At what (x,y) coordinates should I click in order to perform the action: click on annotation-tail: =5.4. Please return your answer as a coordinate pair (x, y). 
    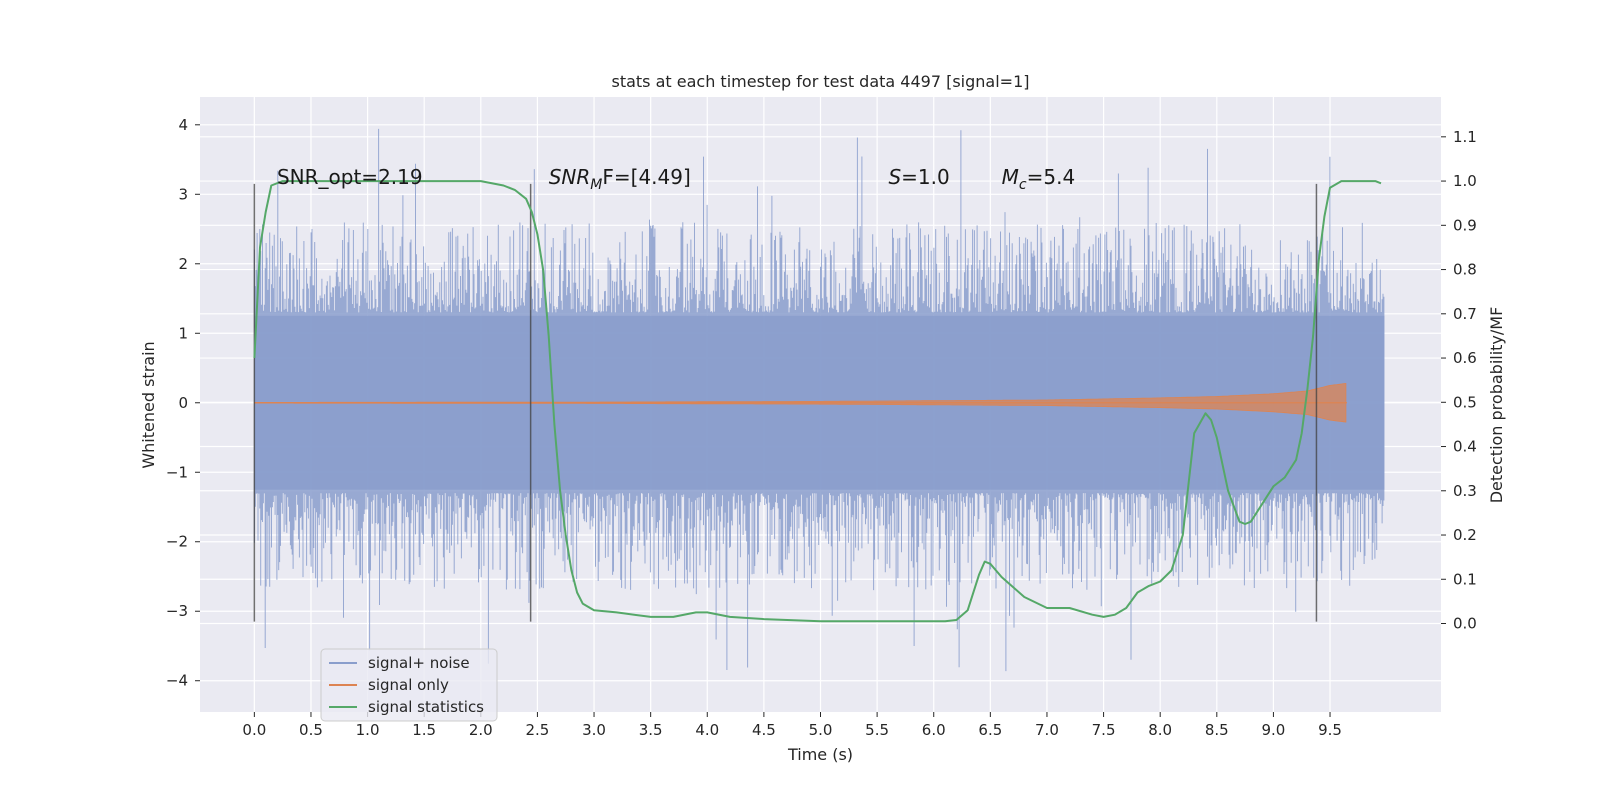
    Looking at the image, I should click on (1051, 177).